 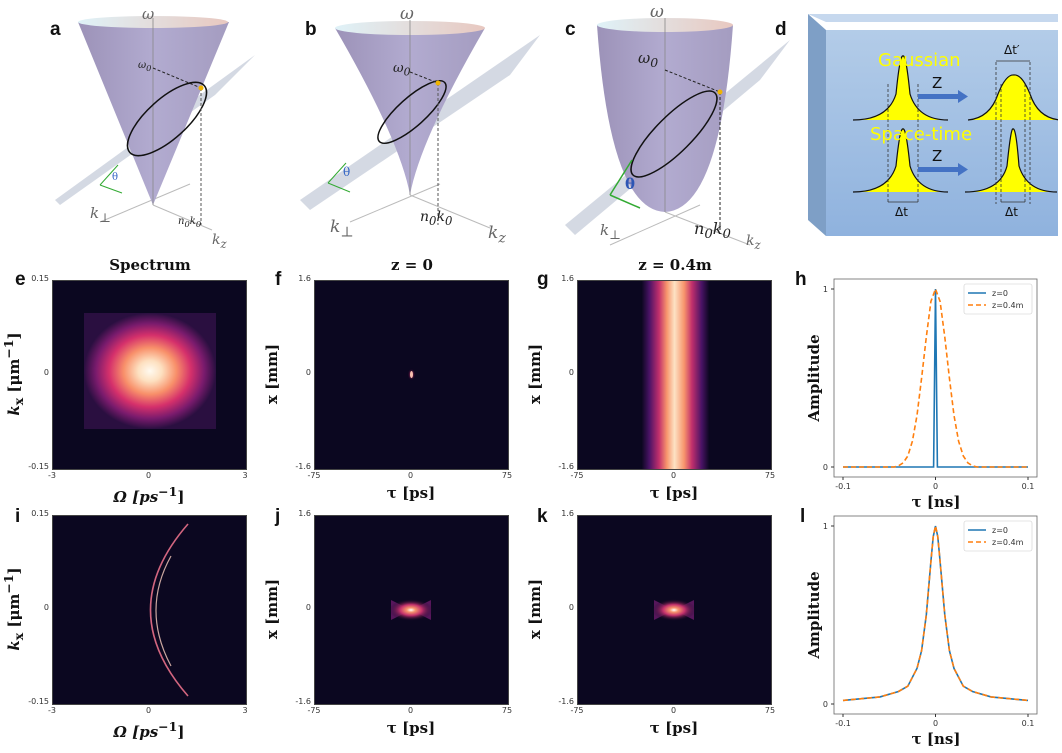 I want to click on panel-label-b: b, so click(x=311, y=29).